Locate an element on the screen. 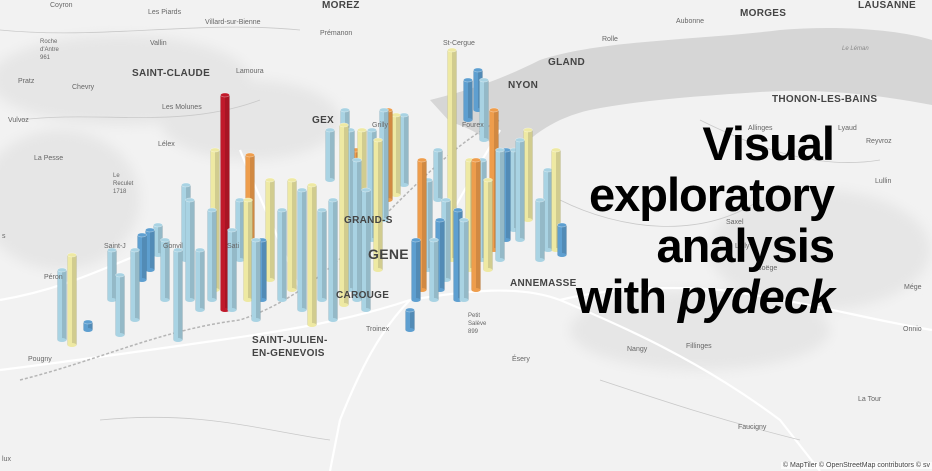 This screenshot has height=471, width=932. place-label: Saxel is located at coordinates (735, 222).